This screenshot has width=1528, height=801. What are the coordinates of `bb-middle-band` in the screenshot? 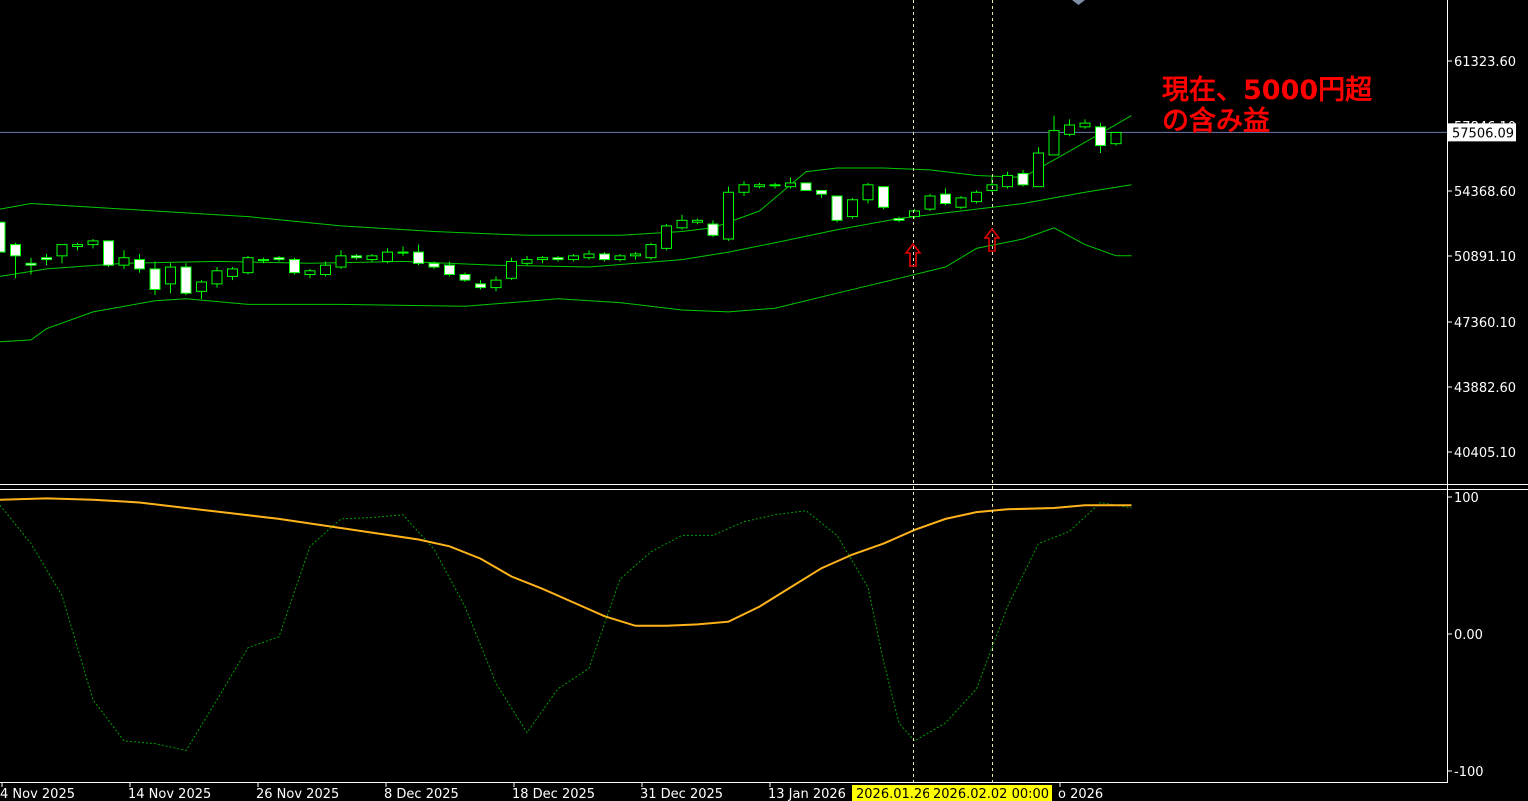 It's located at (566, 230).